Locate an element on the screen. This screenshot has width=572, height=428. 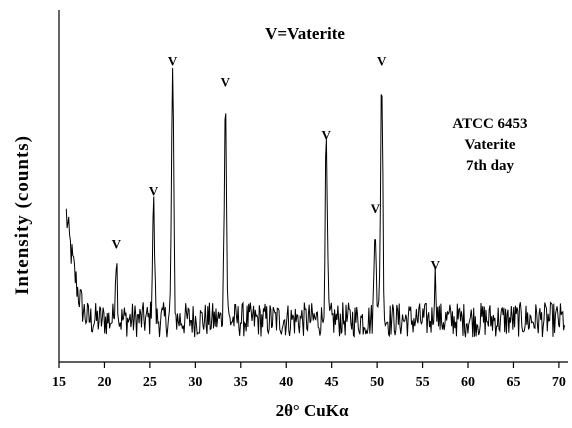
x-tick-label: 15 is located at coordinates (59, 382).